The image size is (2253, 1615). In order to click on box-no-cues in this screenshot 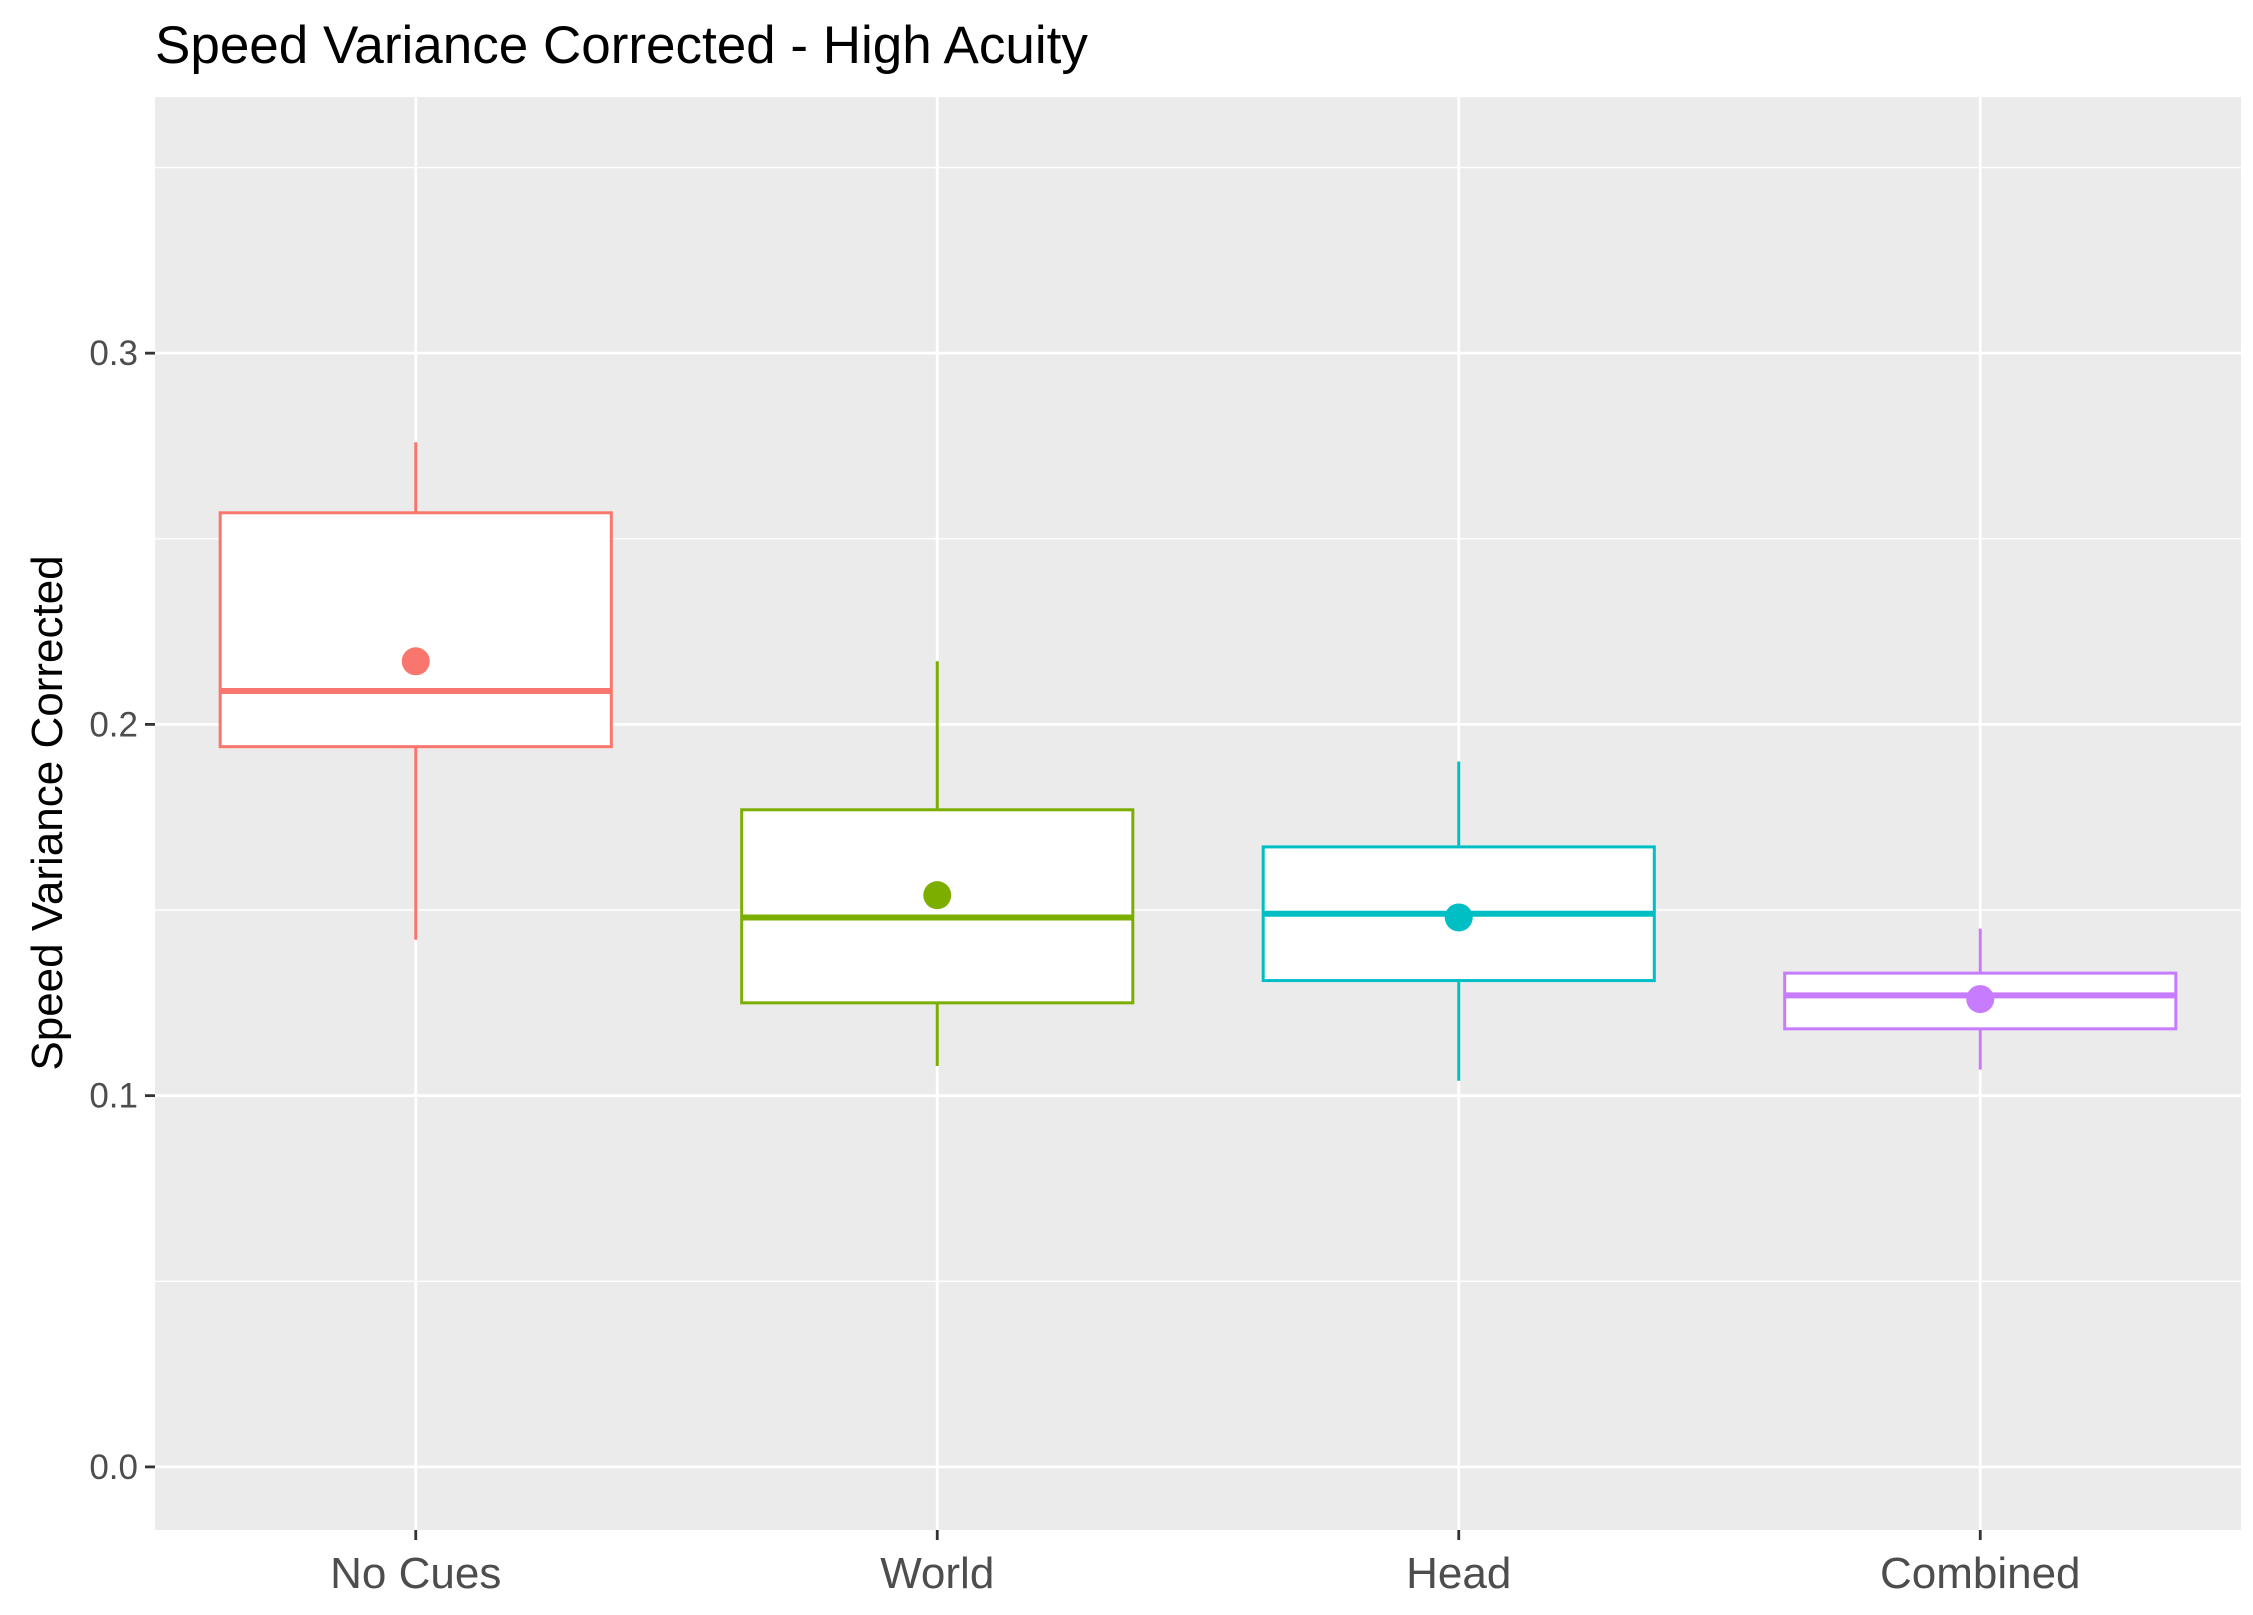, I will do `click(415, 691)`.